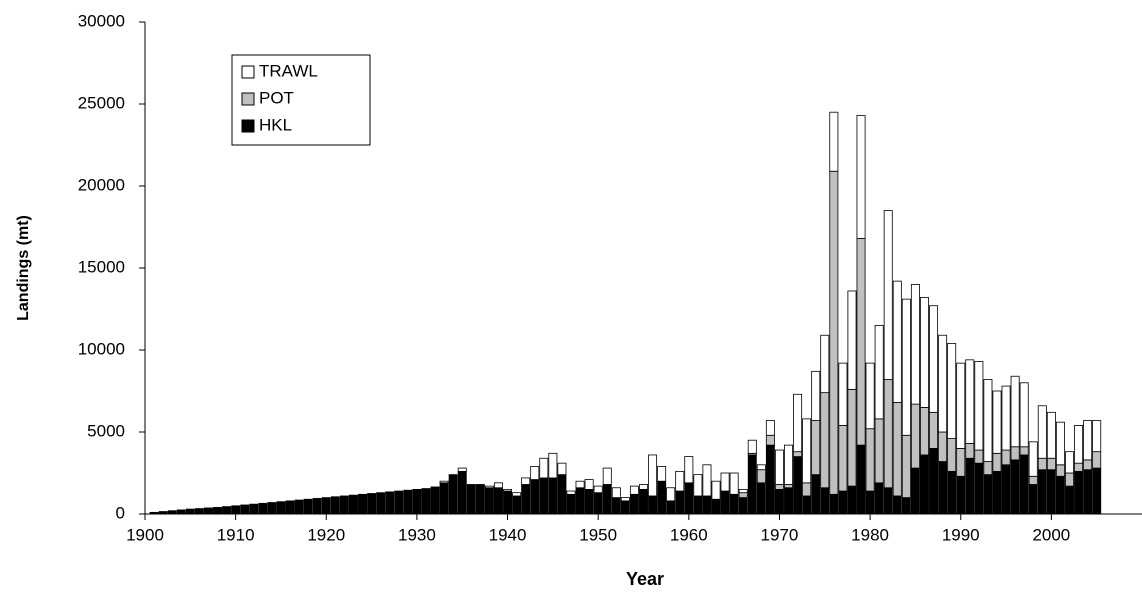 The width and height of the screenshot is (1142, 592). What do you see at coordinates (275, 124) in the screenshot?
I see `legend-label: HKL` at bounding box center [275, 124].